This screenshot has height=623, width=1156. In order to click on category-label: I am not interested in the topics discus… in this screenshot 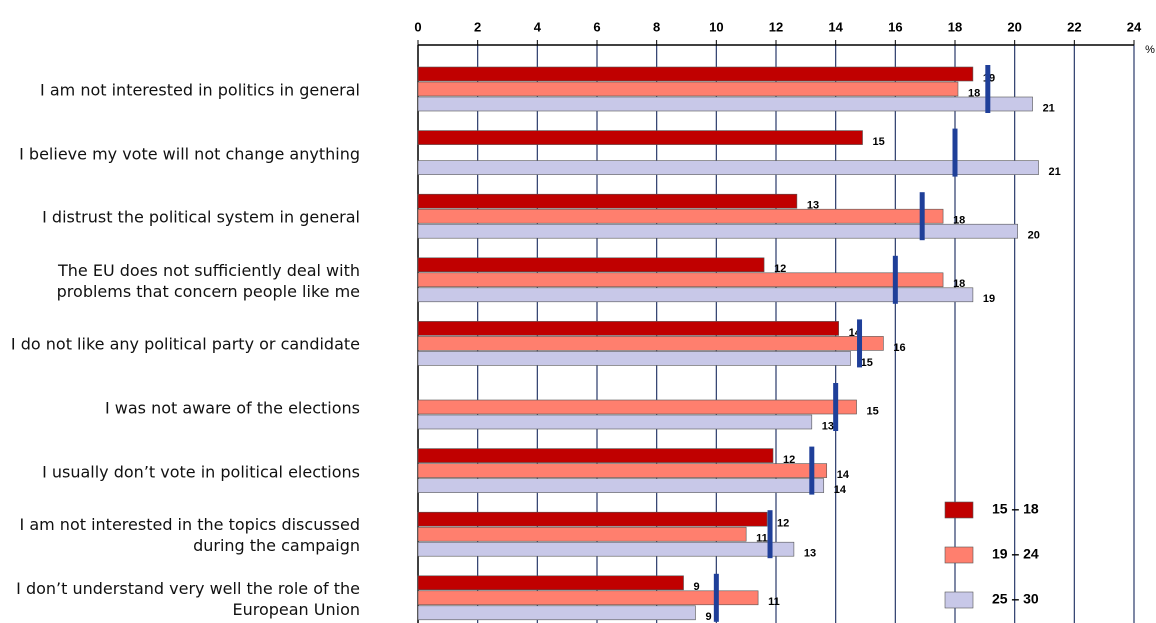, I will do `click(189, 535)`.